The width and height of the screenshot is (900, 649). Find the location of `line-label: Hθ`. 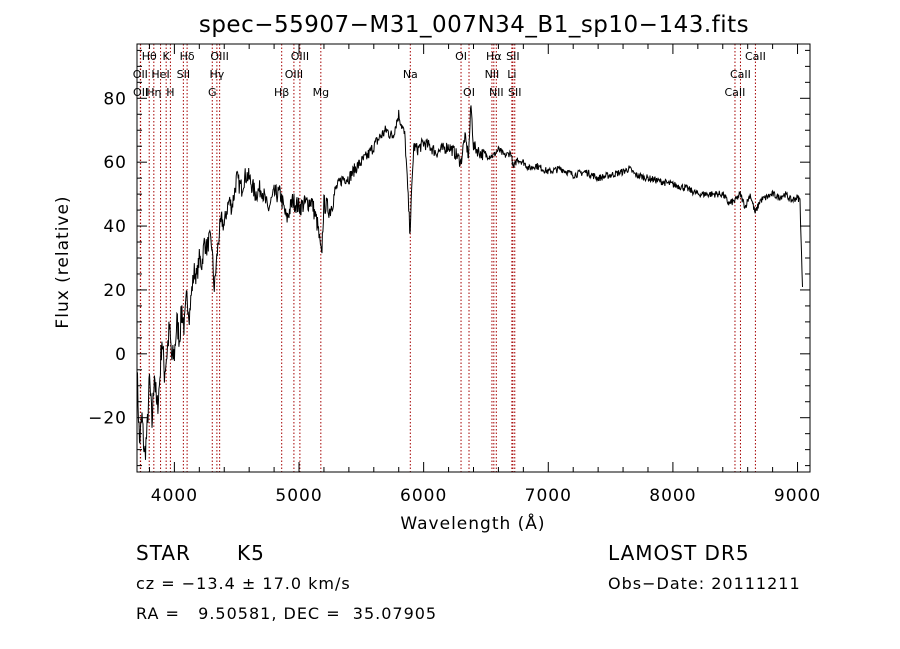

line-label: Hθ is located at coordinates (149, 56).